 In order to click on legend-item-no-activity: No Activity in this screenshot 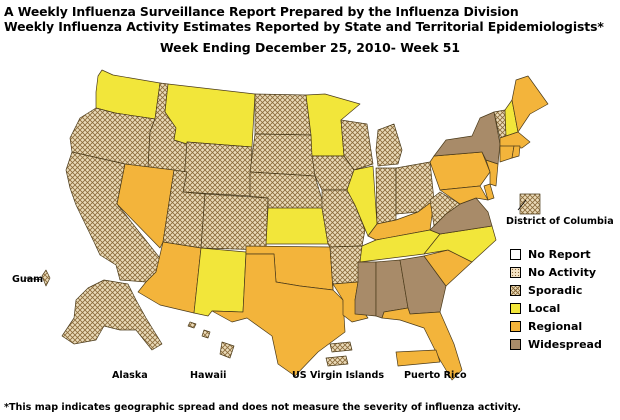, I will do `click(565, 272)`.